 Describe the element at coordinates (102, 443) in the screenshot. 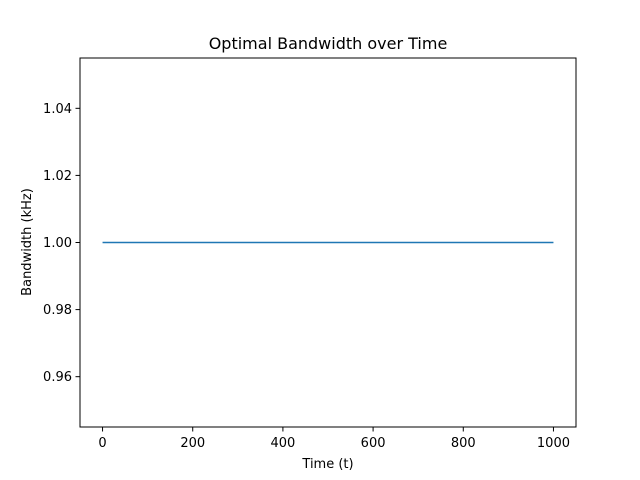

I see `x-tick-label: 0` at that location.